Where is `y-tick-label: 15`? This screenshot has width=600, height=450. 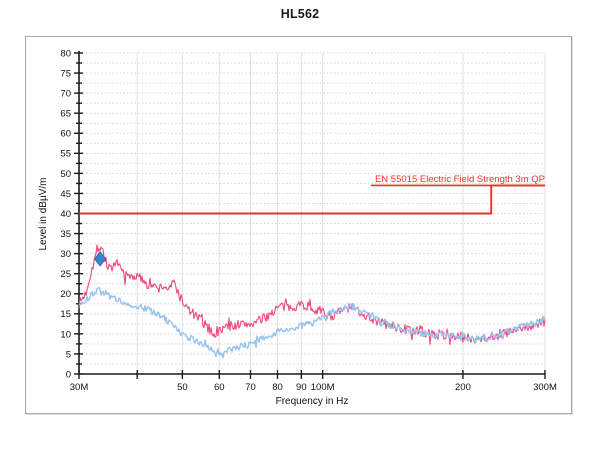 y-tick-label: 15 is located at coordinates (65, 314).